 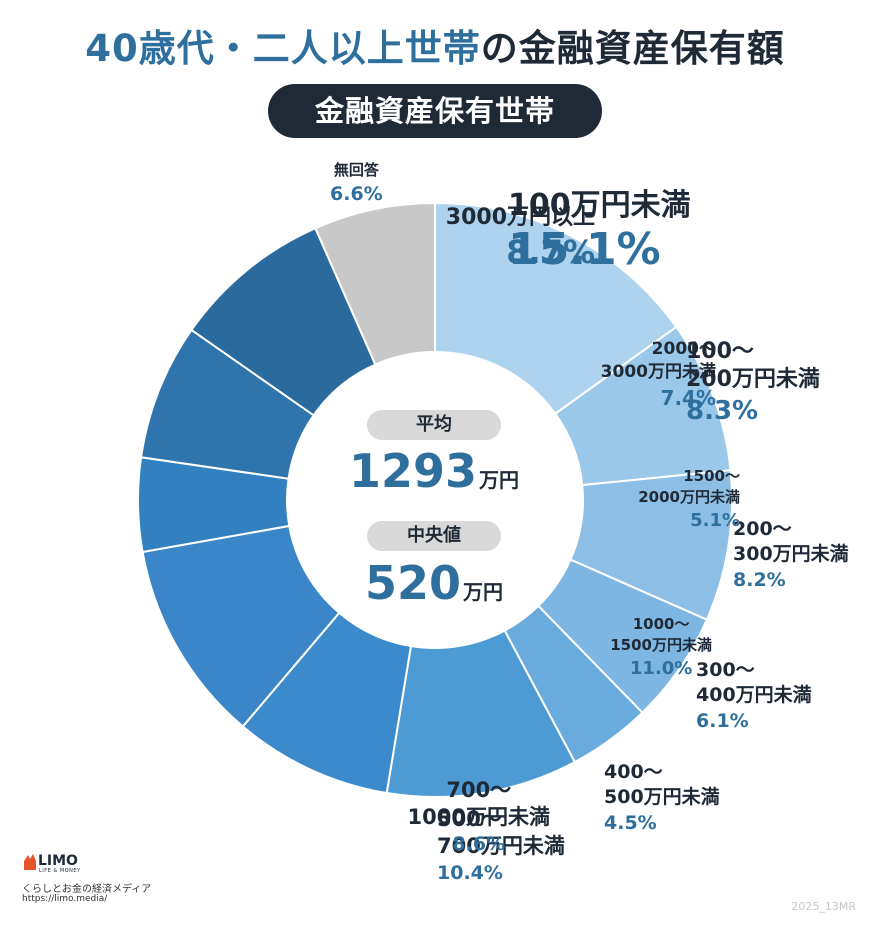 What do you see at coordinates (356, 194) in the screenshot?
I see `slice-value-11: 6.6%` at bounding box center [356, 194].